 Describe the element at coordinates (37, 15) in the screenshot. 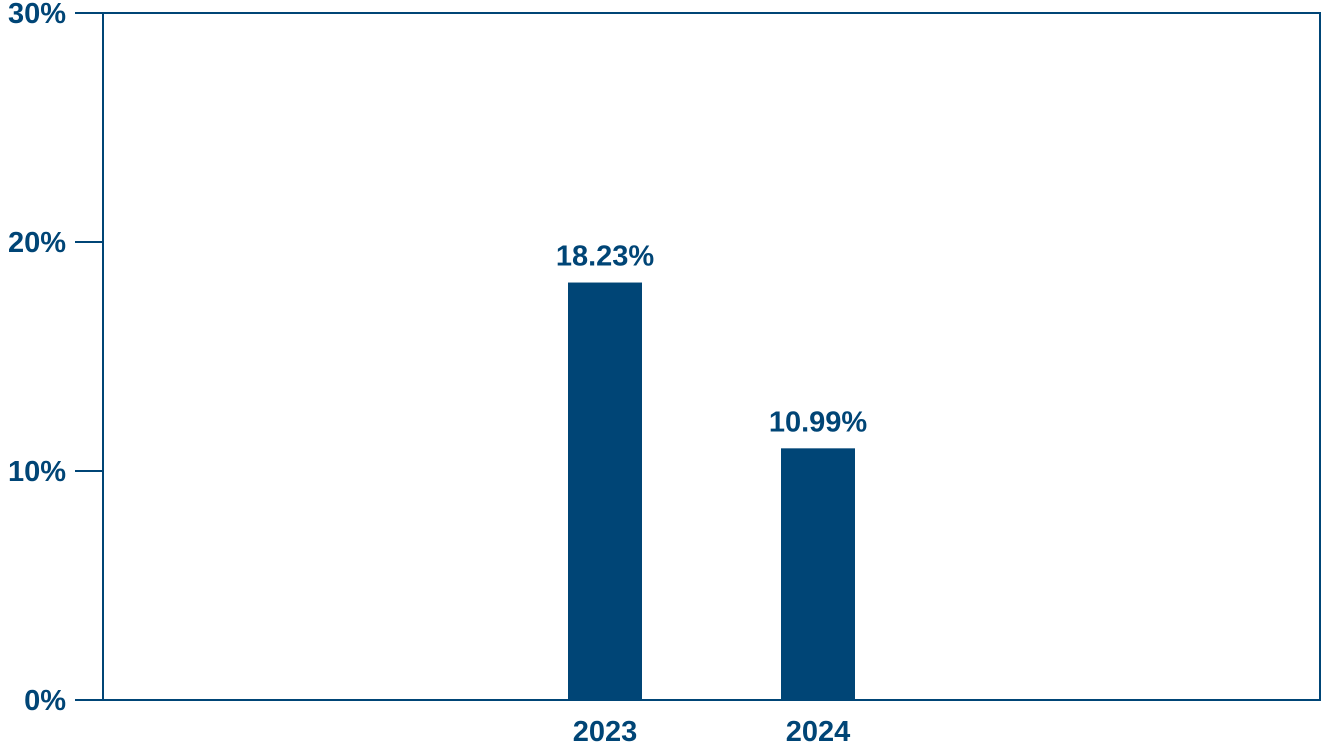

I see `y-tick-label: 30%` at that location.